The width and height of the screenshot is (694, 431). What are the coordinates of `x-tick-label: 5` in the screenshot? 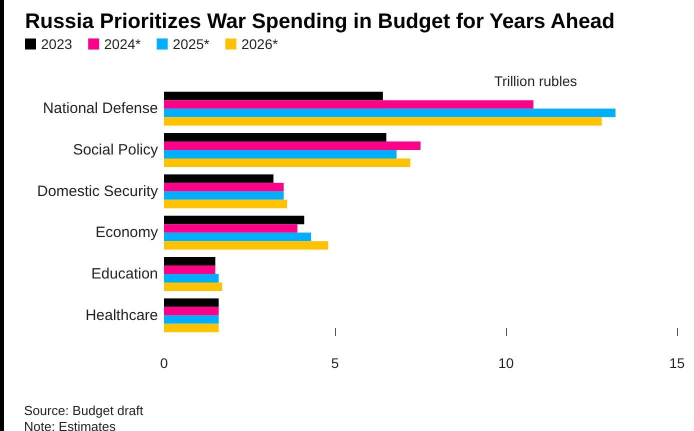 It's located at (335, 363).